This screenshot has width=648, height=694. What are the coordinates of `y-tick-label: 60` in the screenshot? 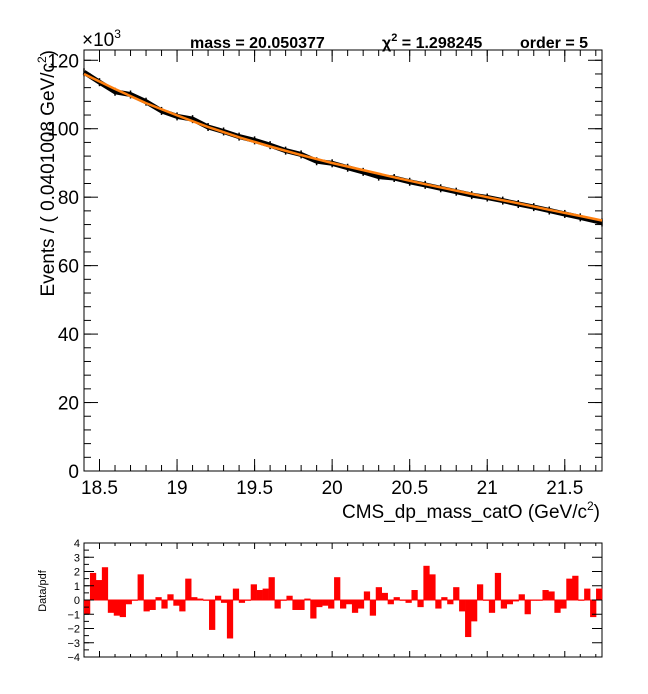 It's located at (68, 267).